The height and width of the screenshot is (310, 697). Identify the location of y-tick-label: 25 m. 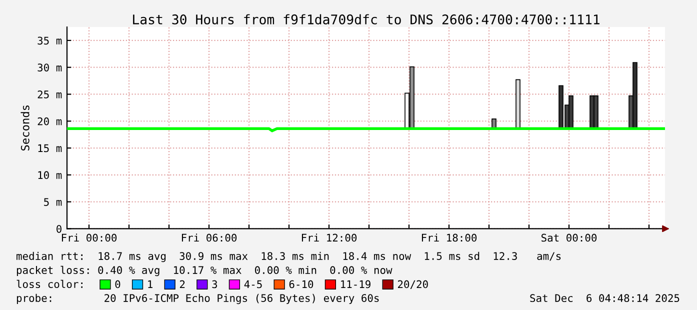
(50, 94).